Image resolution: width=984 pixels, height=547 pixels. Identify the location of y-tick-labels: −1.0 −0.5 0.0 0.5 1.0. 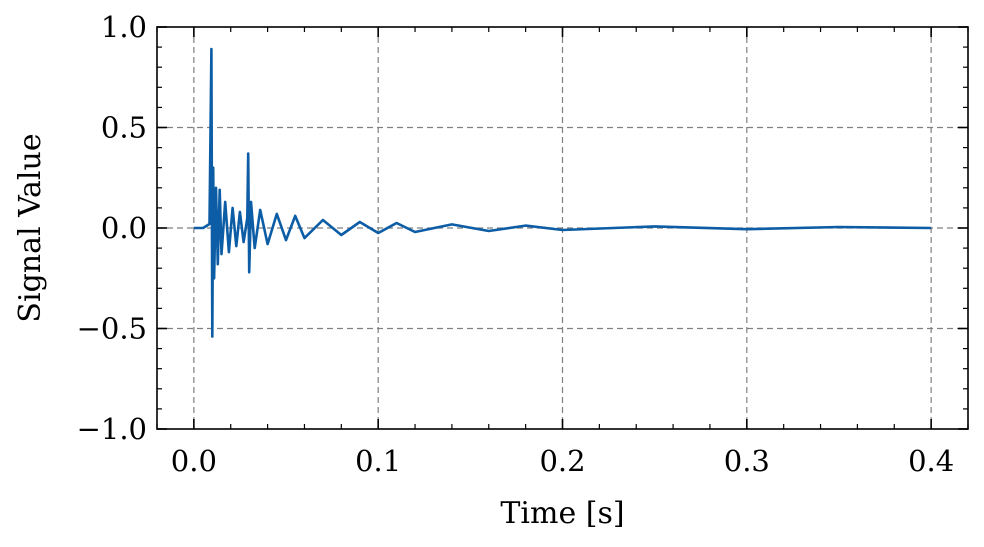
(112, 228).